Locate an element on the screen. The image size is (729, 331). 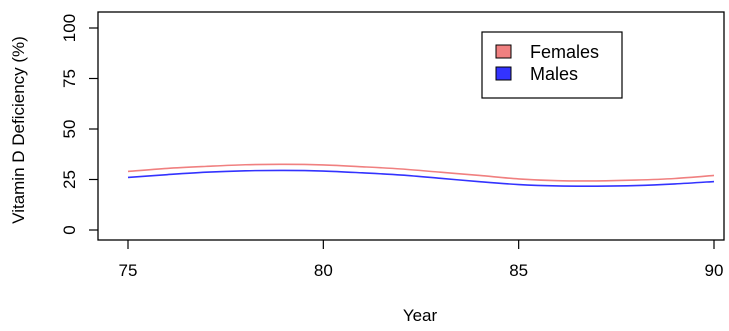
y-tick-label: 100 is located at coordinates (69, 28).